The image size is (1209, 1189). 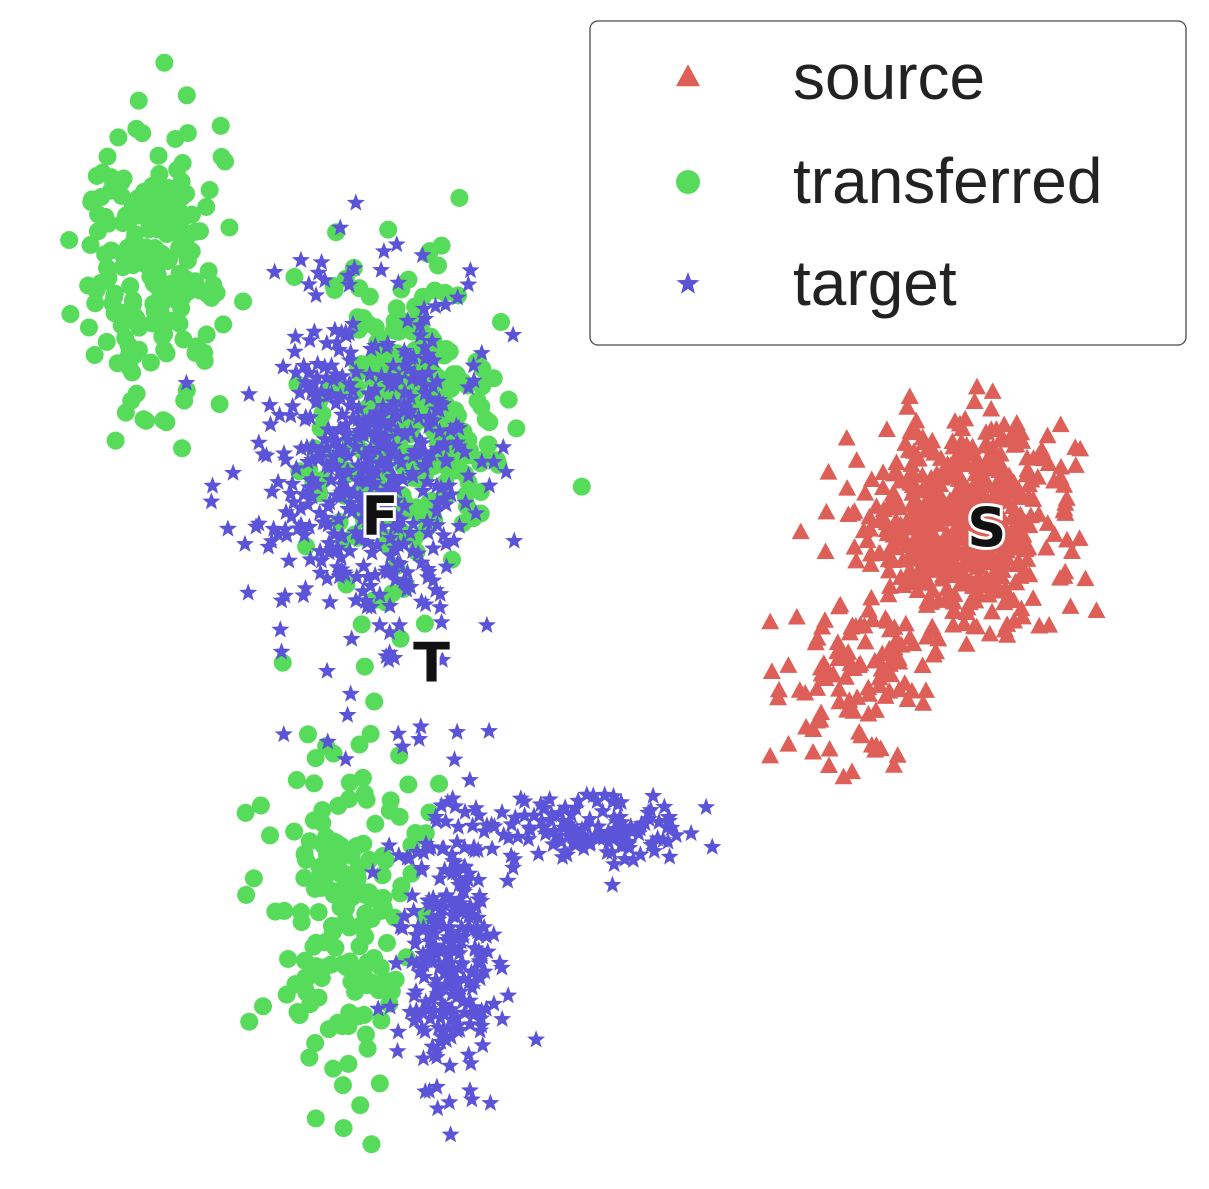 I want to click on legend: source transferred target, so click(x=888, y=183).